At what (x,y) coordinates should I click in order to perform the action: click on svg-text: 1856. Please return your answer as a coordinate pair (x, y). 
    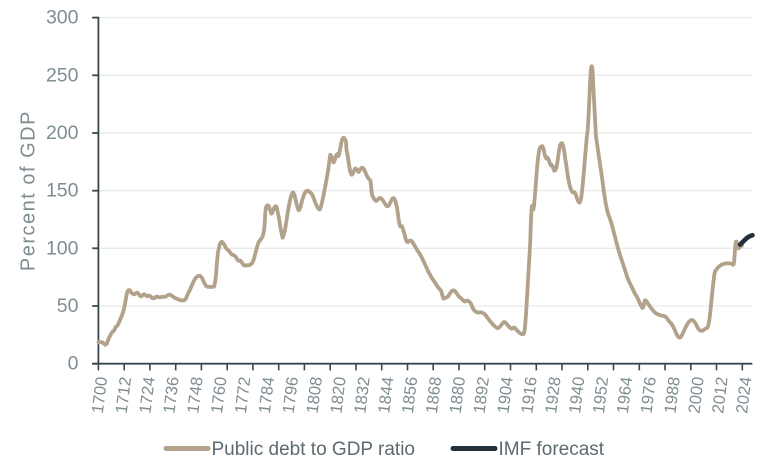
    Looking at the image, I should click on (410, 395).